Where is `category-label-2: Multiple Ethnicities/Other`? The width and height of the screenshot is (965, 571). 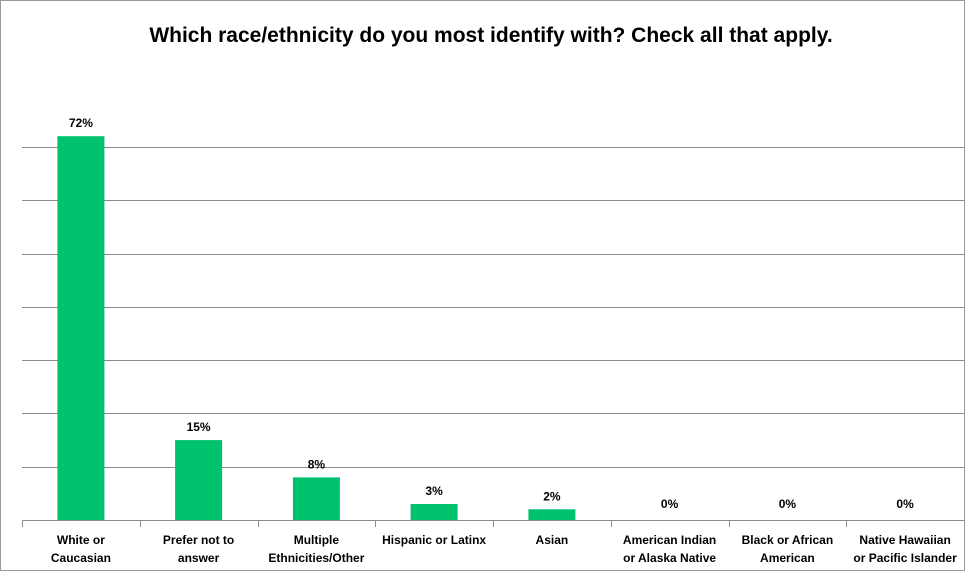
category-label-2: Multiple Ethnicities/Other is located at coordinates (316, 549).